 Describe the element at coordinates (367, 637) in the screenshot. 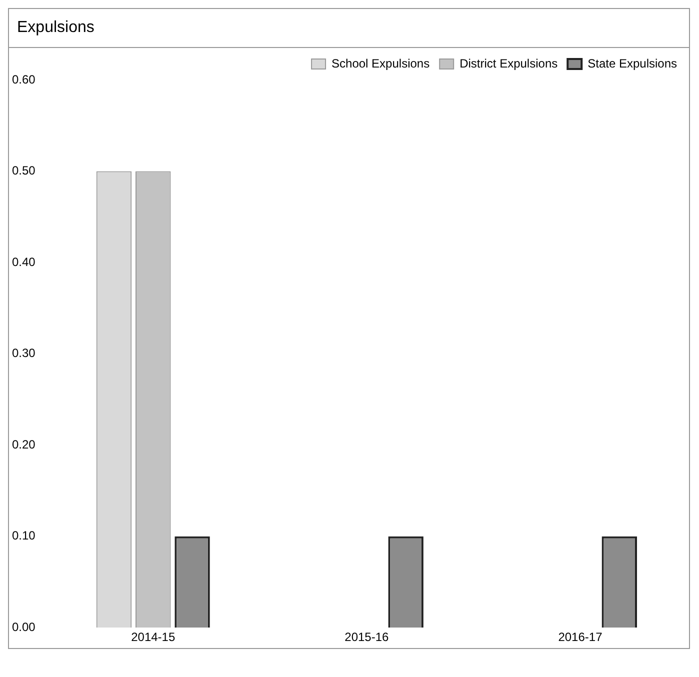

I see `x-tick-label: 2015-16` at that location.